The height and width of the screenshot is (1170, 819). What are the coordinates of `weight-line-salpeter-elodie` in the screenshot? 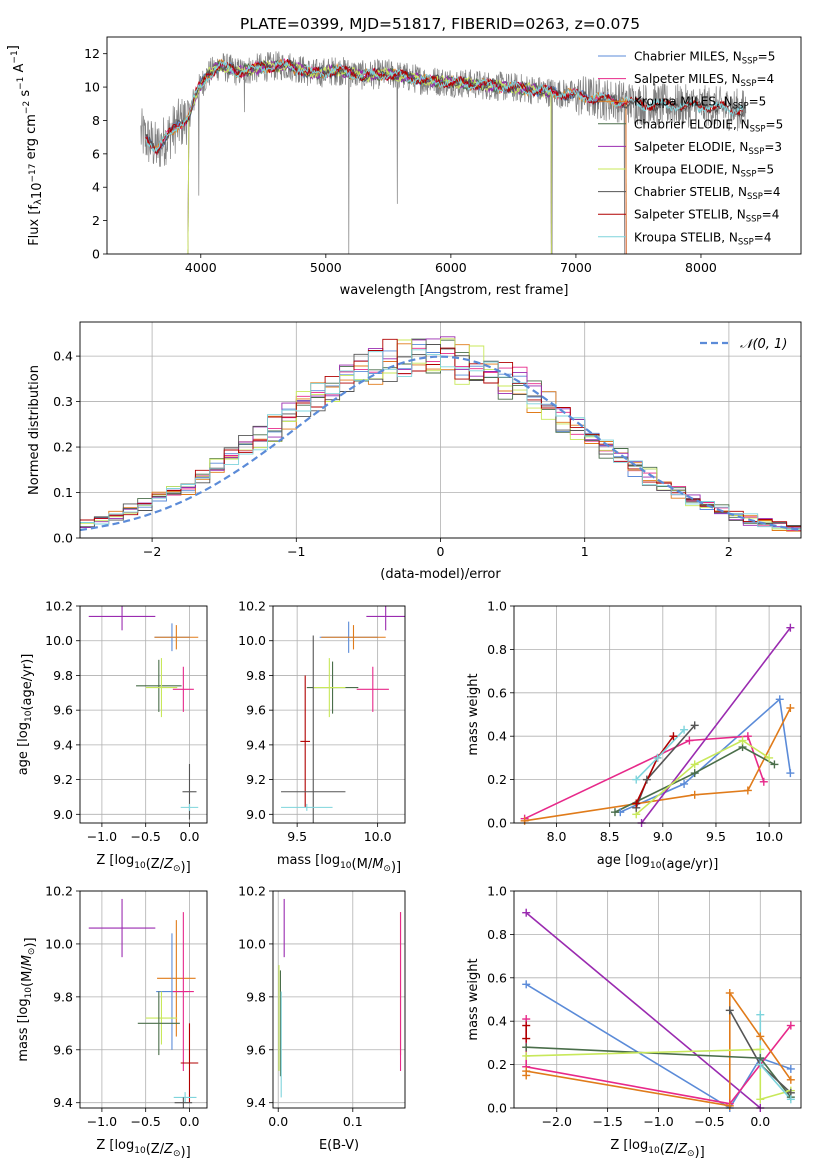 It's located at (643, 1010).